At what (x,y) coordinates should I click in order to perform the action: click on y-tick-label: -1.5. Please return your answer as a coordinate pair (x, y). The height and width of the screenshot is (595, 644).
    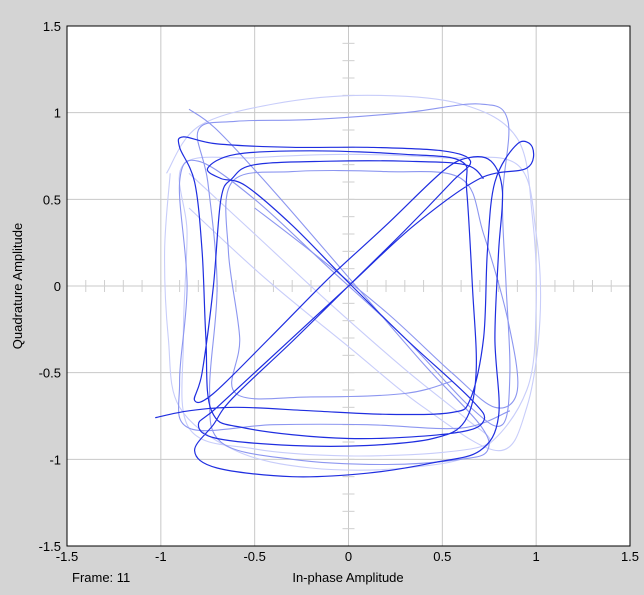
    Looking at the image, I should click on (50, 546).